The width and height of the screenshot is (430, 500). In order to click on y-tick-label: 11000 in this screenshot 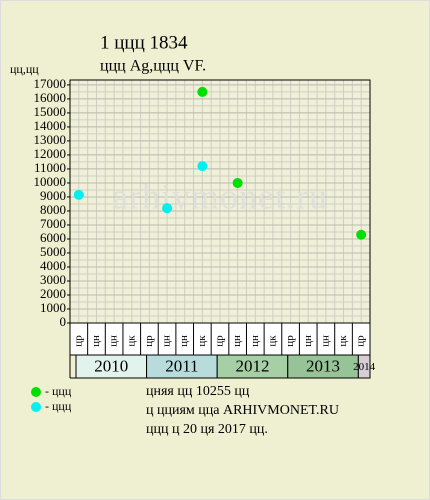, I will do `click(50, 167)`.